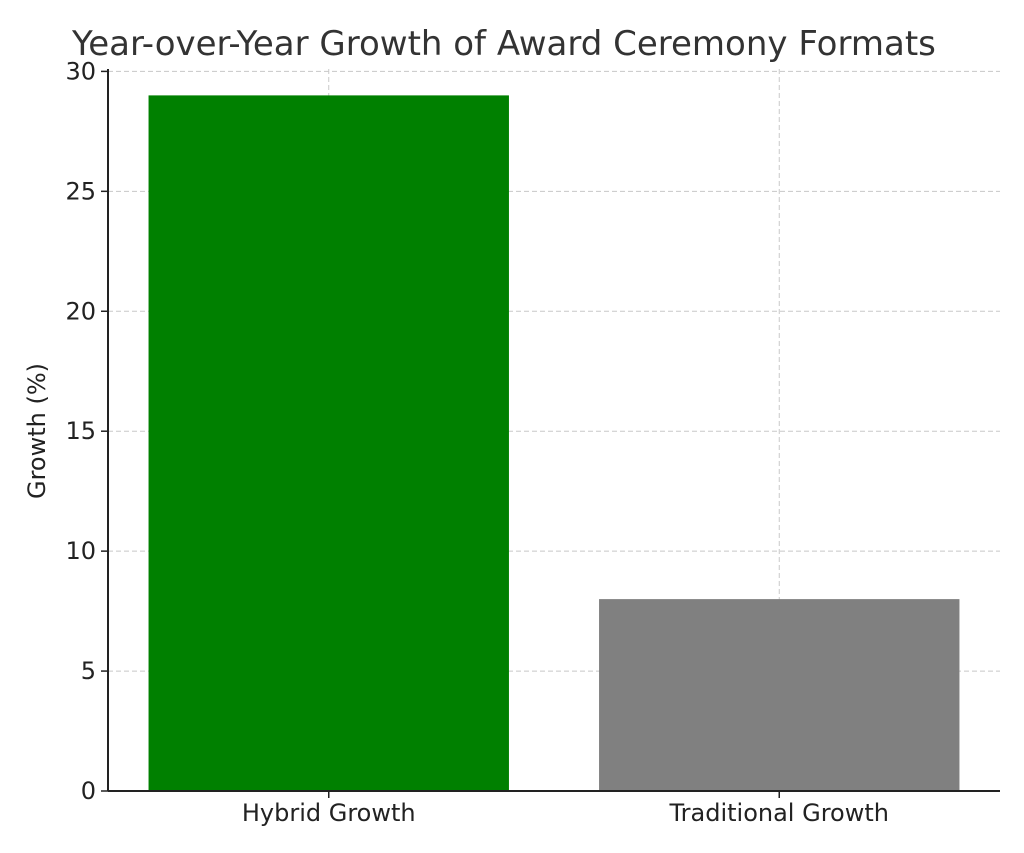  What do you see at coordinates (329, 813) in the screenshot?
I see `x-tick-label: Hybrid Growth` at bounding box center [329, 813].